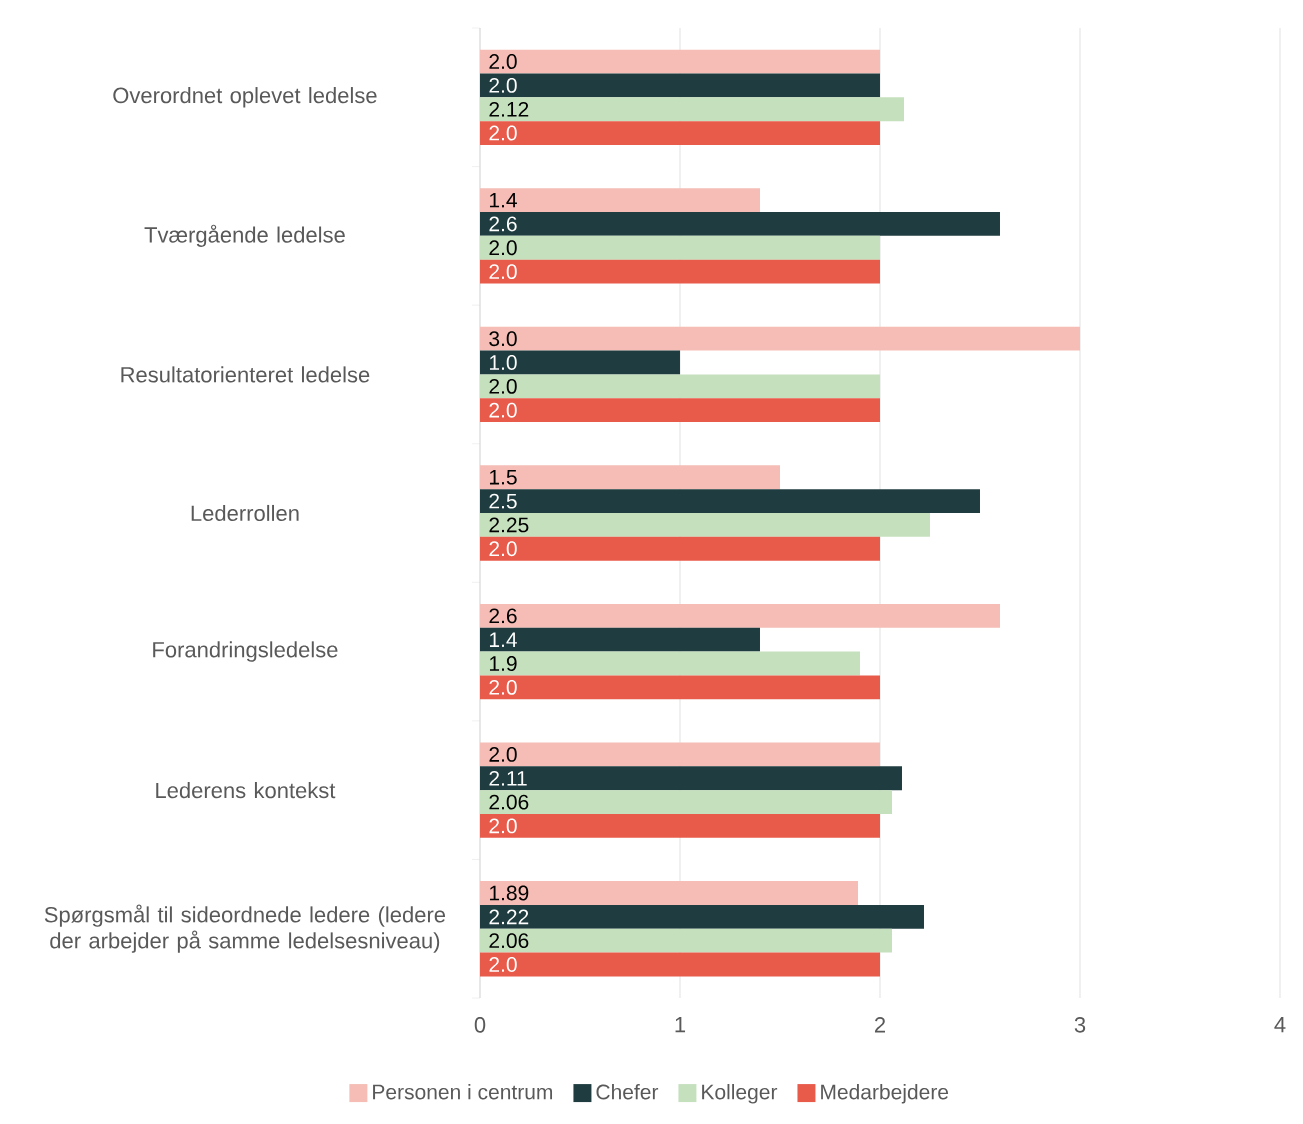 The height and width of the screenshot is (1124, 1303). Describe the element at coordinates (503, 501) in the screenshot. I see `data-label: 2.5` at that location.